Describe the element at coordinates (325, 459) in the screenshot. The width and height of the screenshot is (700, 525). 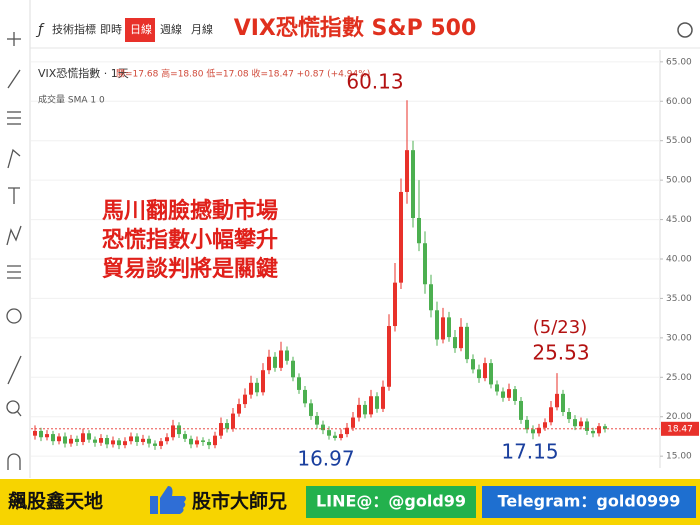
I see `low-label: 16.97` at that location.